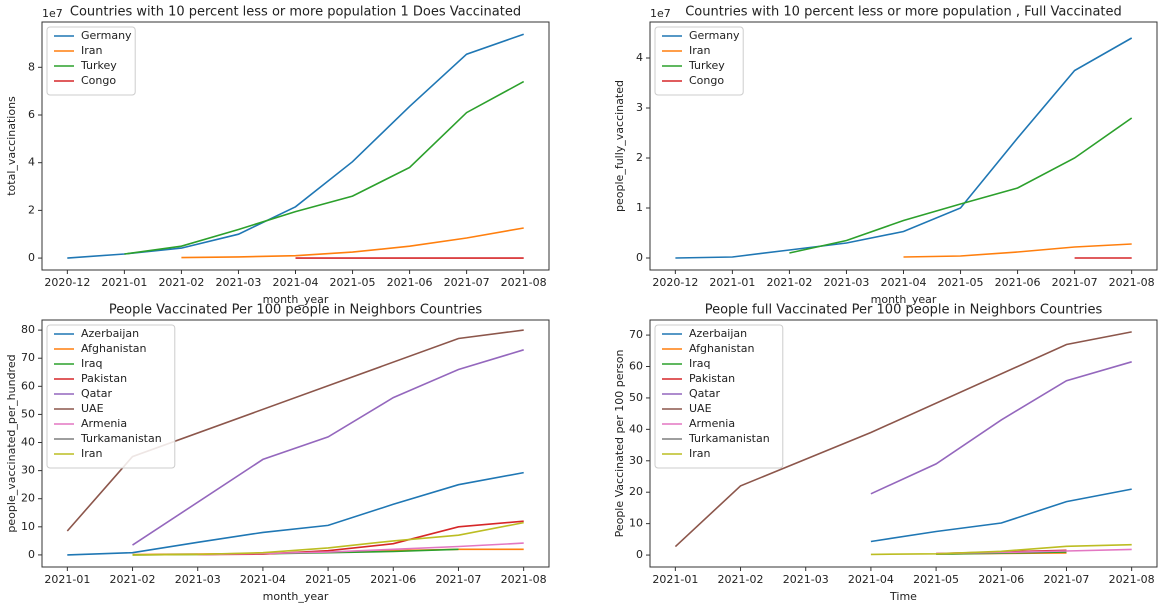  Describe the element at coordinates (121, 438) in the screenshot. I see `legend-label: Turkamanistan` at that location.